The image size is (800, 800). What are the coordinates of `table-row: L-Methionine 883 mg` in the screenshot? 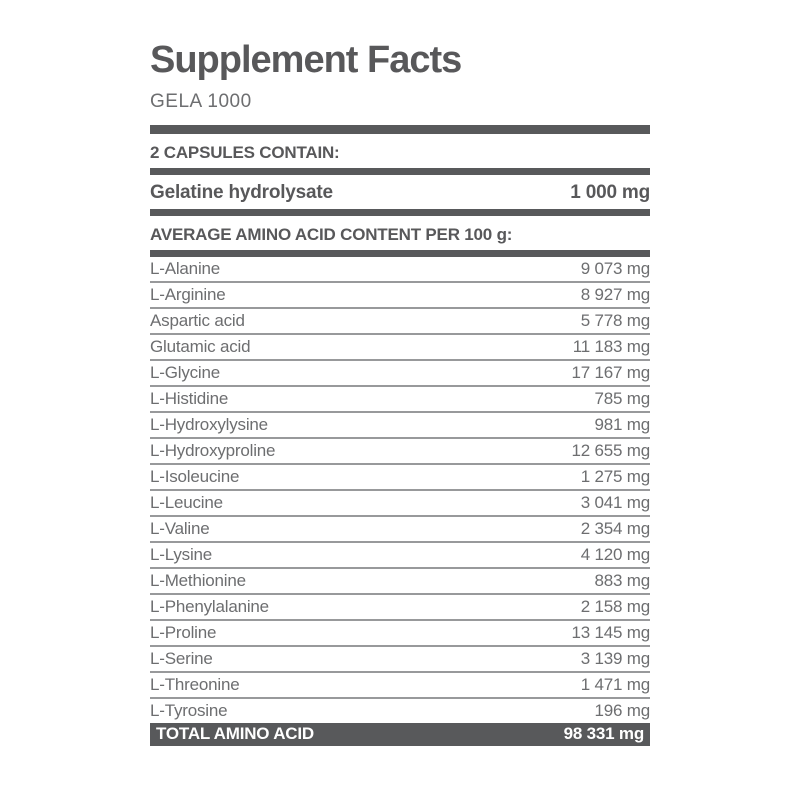 It's located at (400, 582).